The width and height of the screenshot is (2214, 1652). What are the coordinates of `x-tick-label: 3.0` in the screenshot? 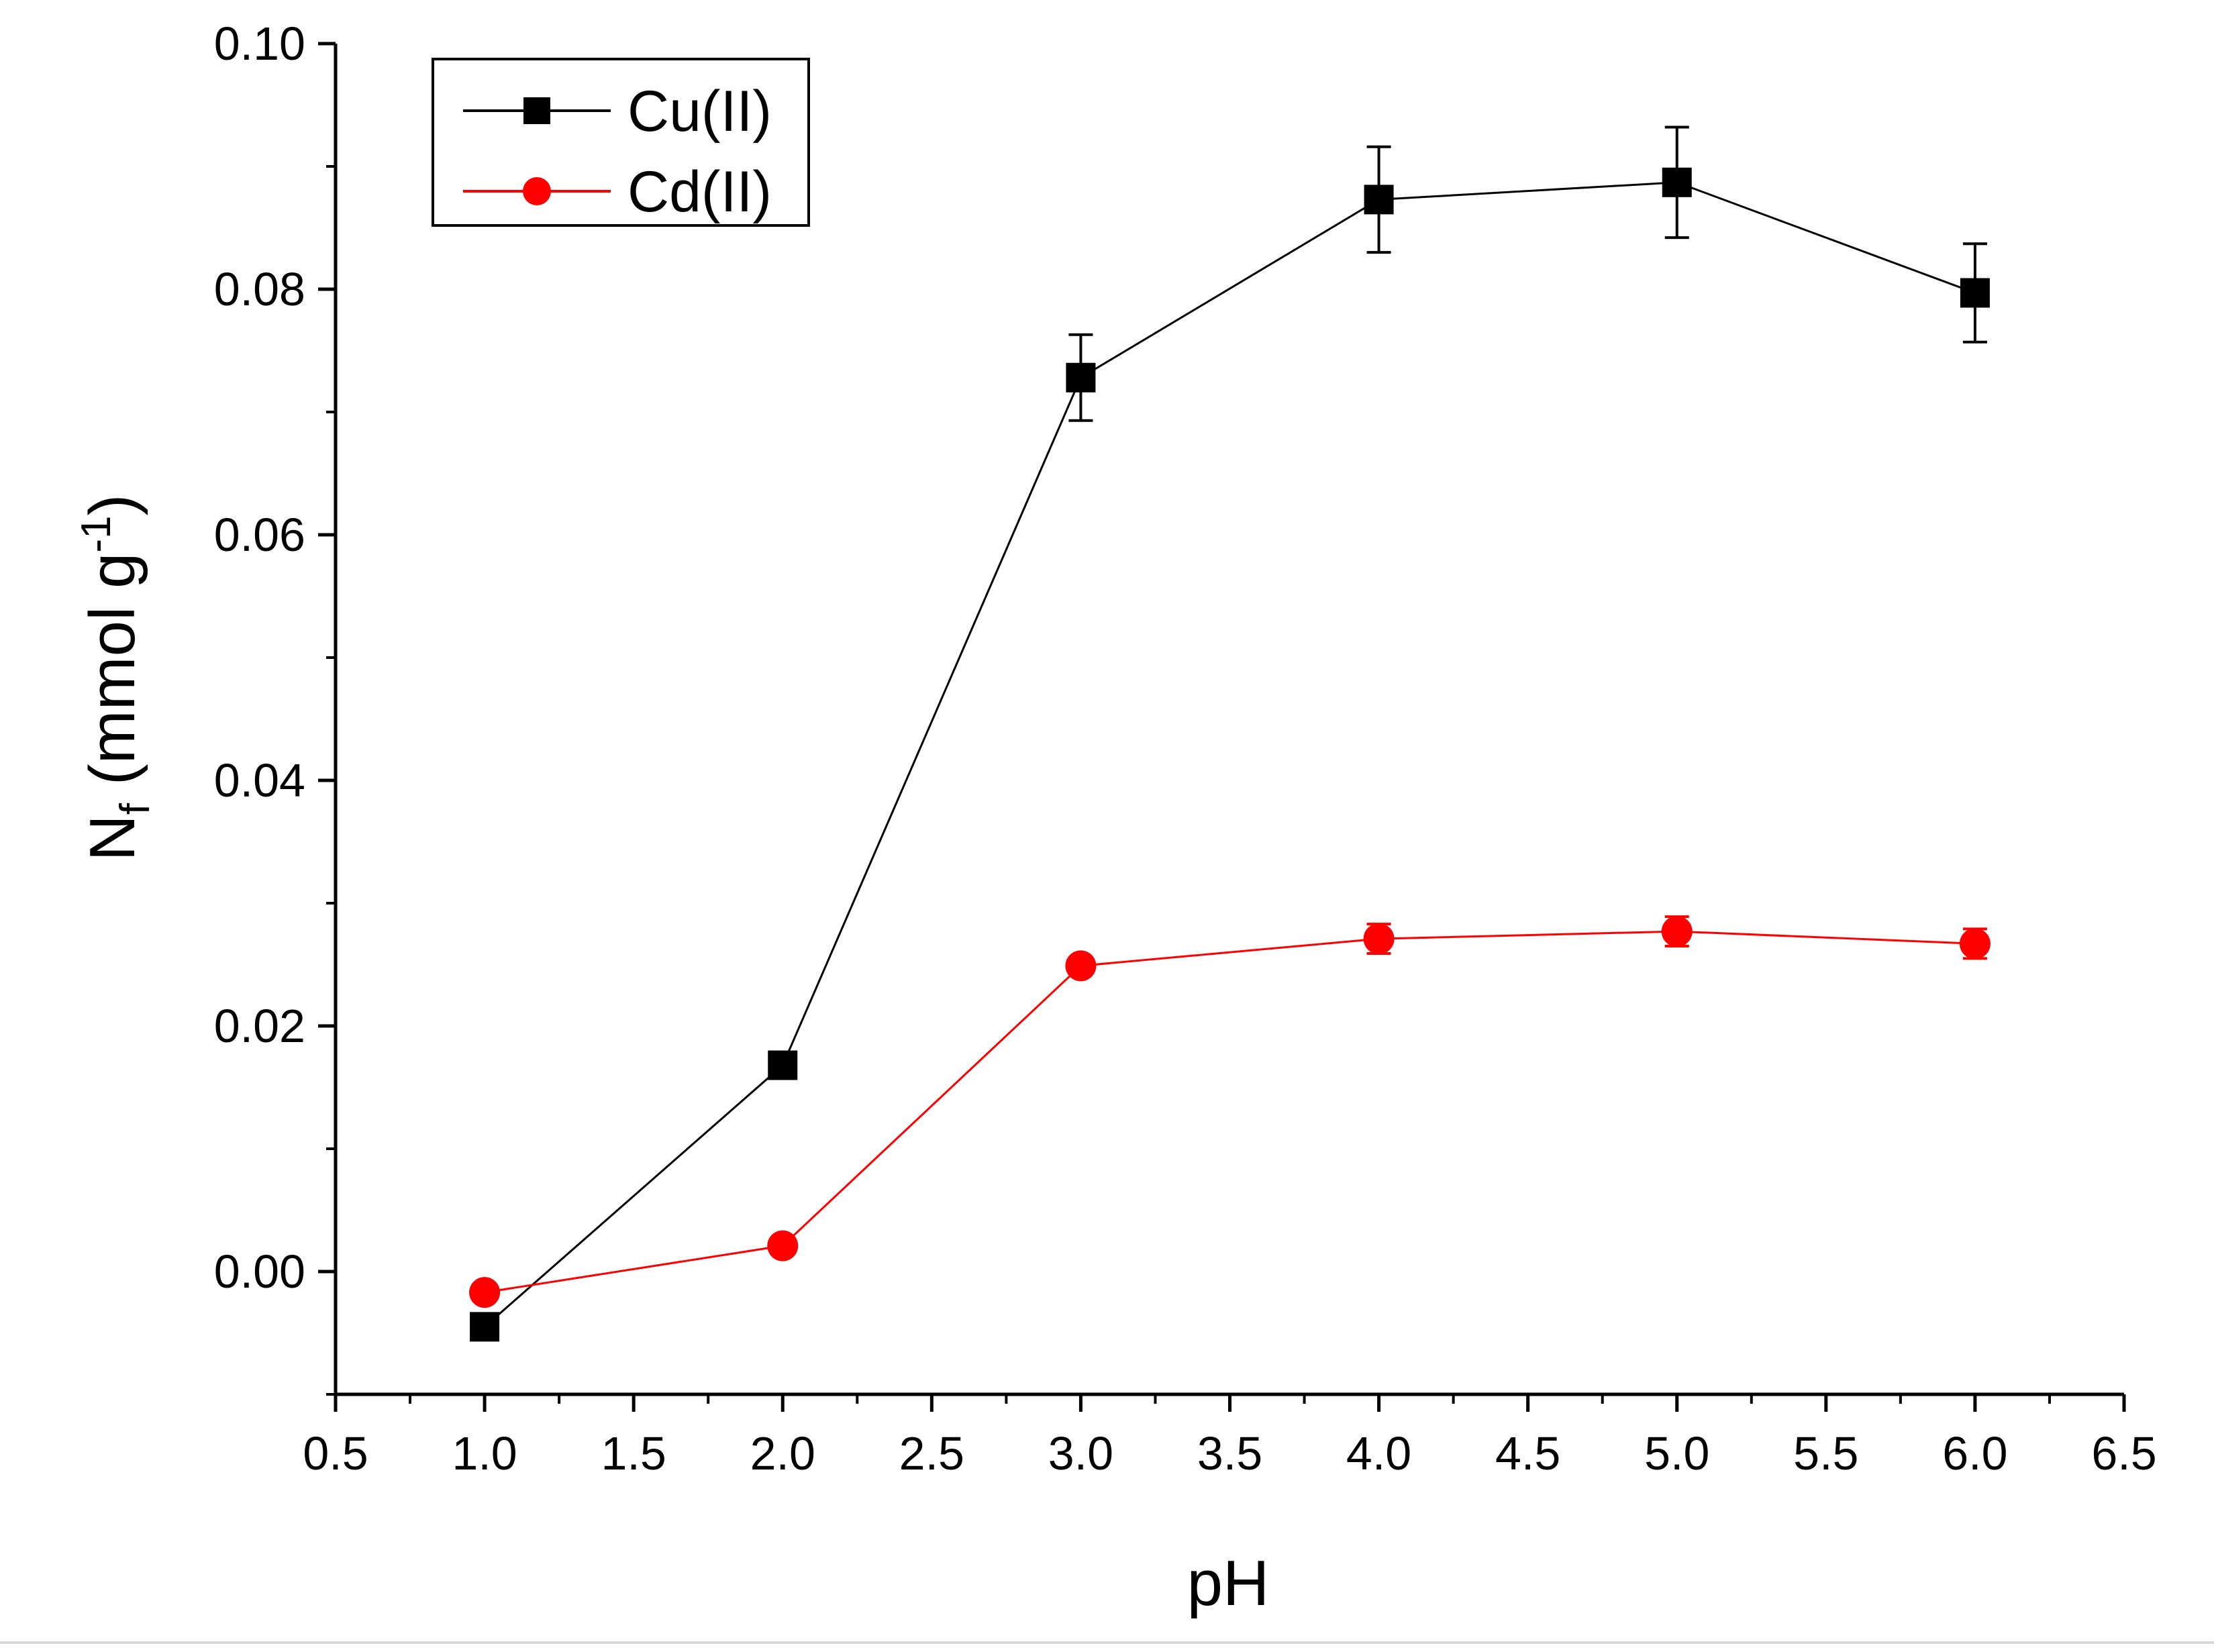 It's located at (1080, 1453).